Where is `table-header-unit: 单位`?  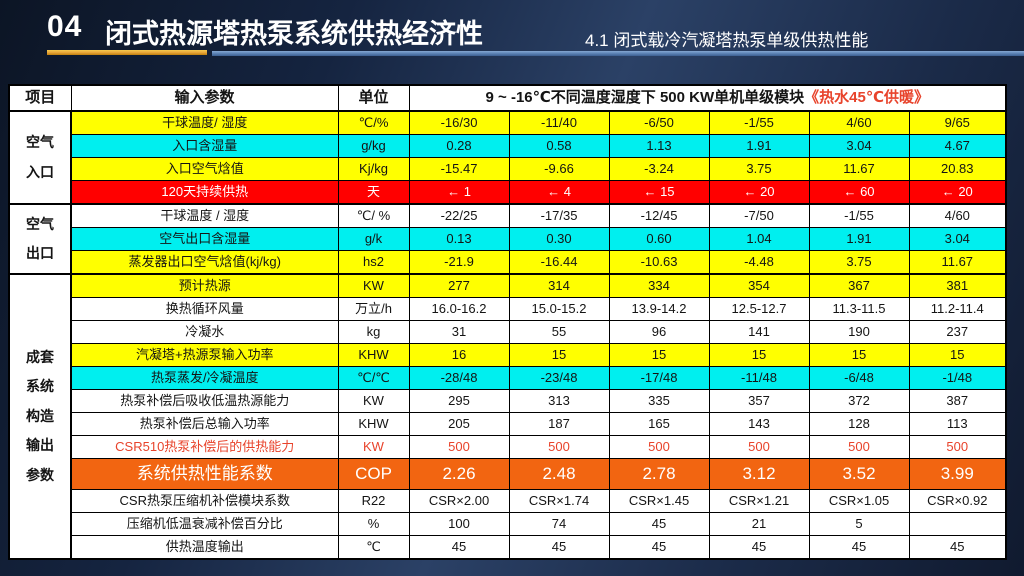 table-header-unit: 单位 is located at coordinates (373, 98).